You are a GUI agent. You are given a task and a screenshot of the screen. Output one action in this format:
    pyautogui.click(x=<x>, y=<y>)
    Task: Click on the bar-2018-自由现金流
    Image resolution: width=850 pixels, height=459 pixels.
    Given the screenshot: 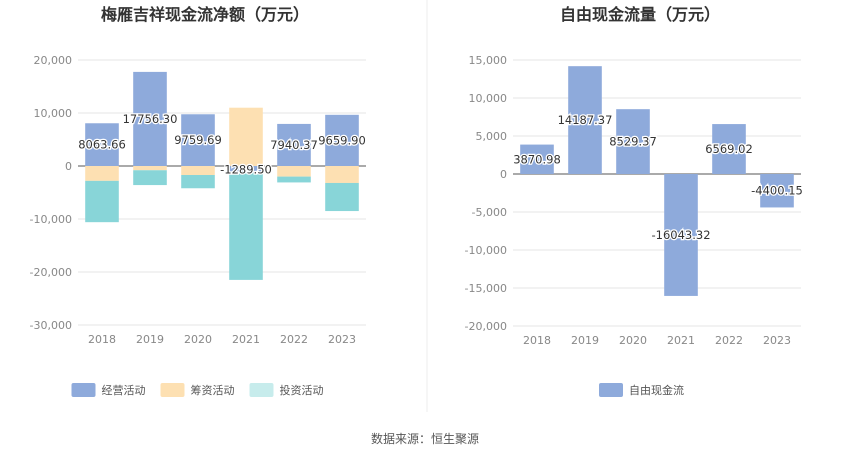 What is the action you would take?
    pyautogui.click(x=537, y=159)
    